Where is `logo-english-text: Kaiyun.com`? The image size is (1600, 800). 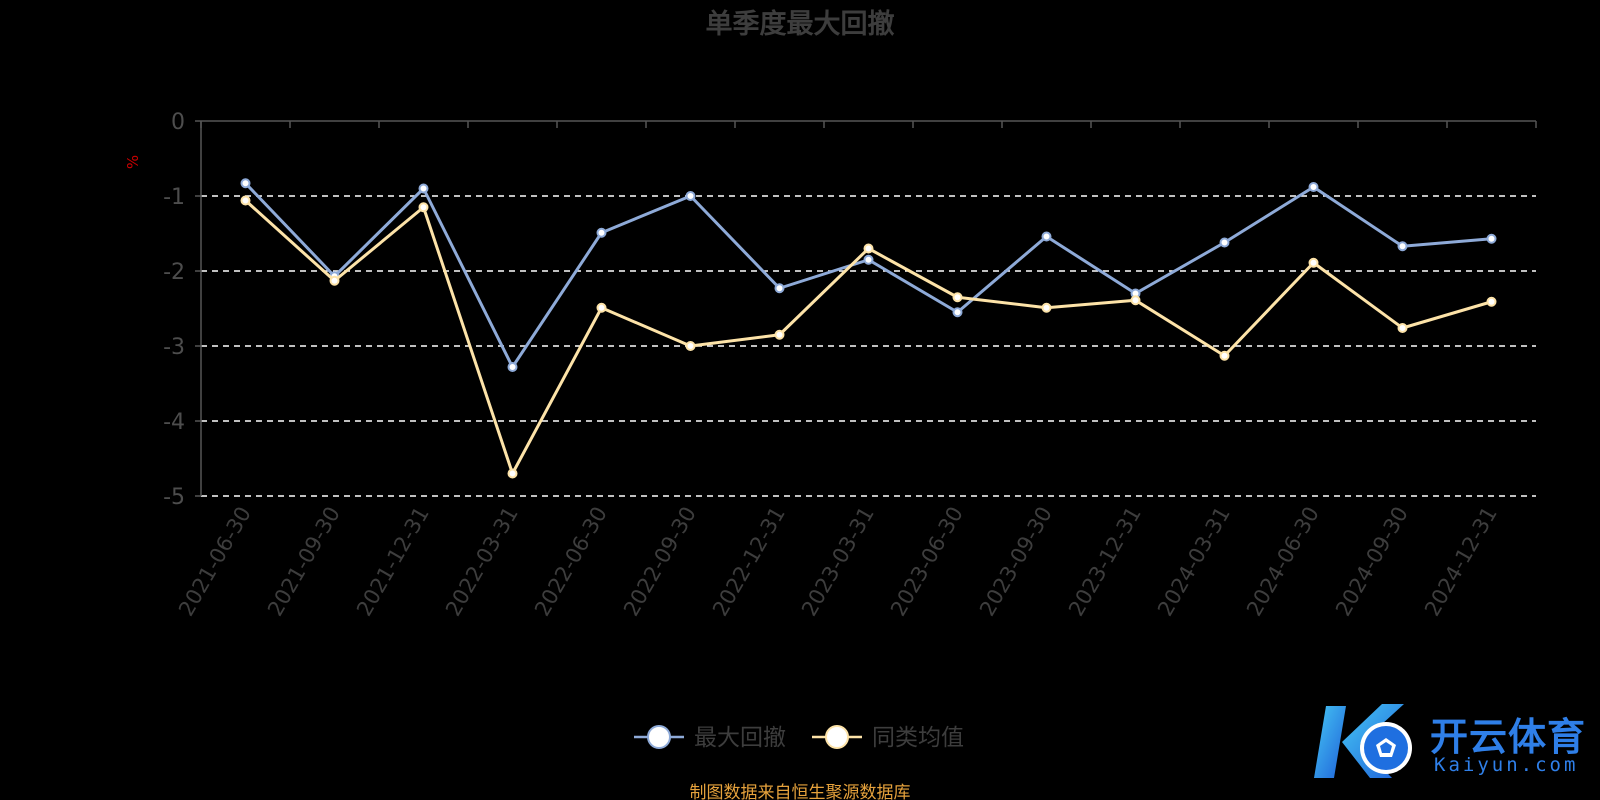
logo-english-text: Kaiyun.com is located at coordinates (1506, 765).